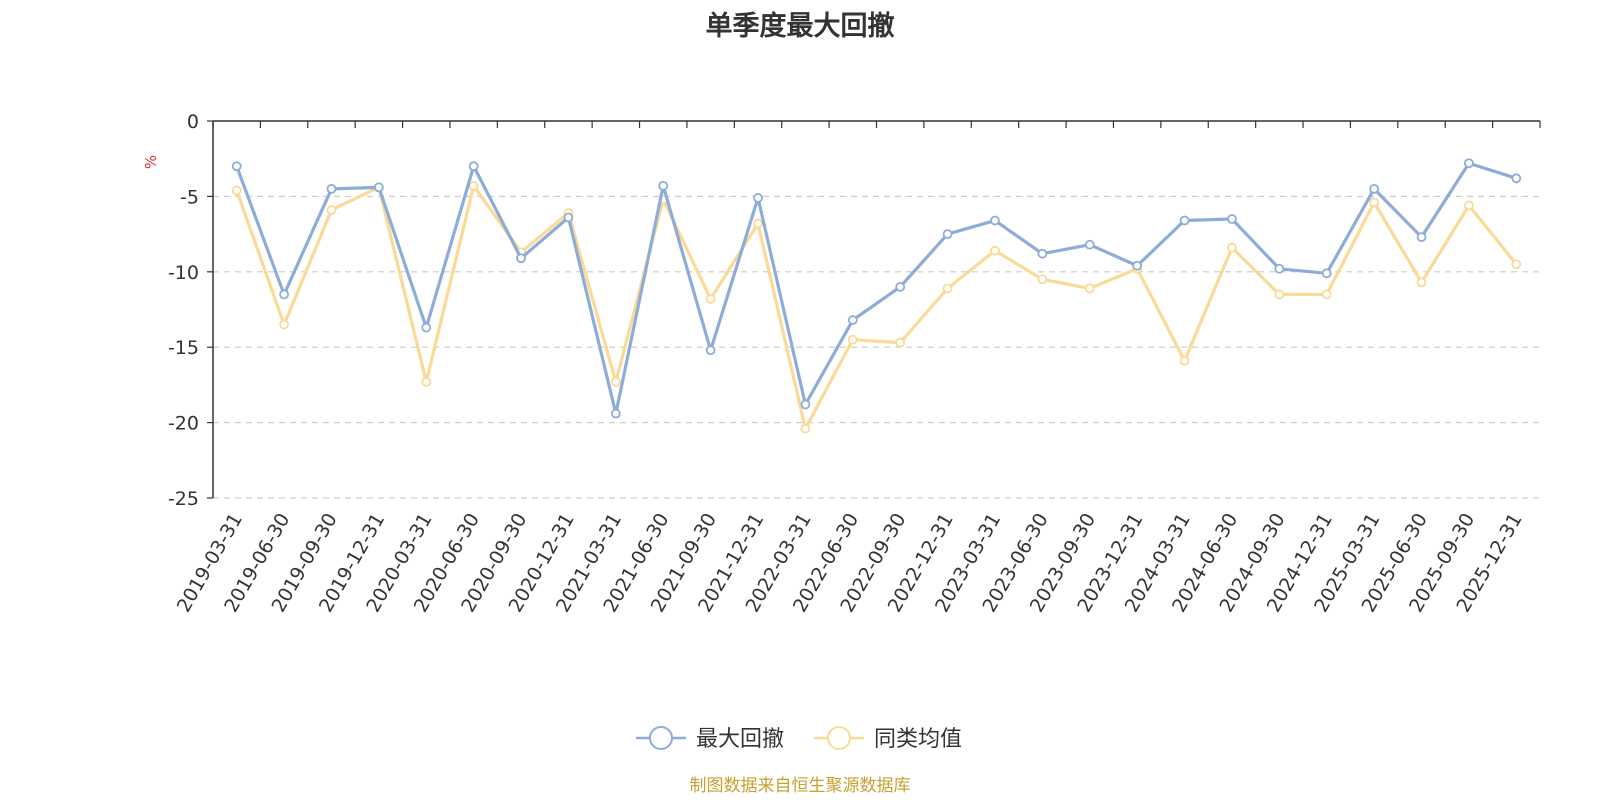  I want to click on legend-item-2: 同类均值, so click(888, 739).